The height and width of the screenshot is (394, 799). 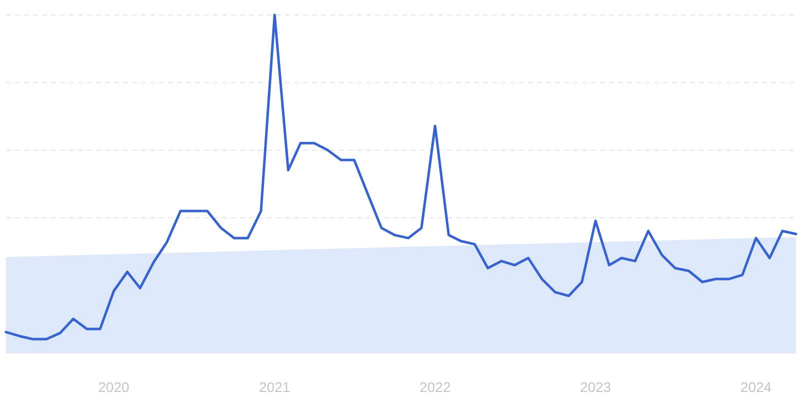 I want to click on x-tick-label: 2022, so click(x=435, y=386).